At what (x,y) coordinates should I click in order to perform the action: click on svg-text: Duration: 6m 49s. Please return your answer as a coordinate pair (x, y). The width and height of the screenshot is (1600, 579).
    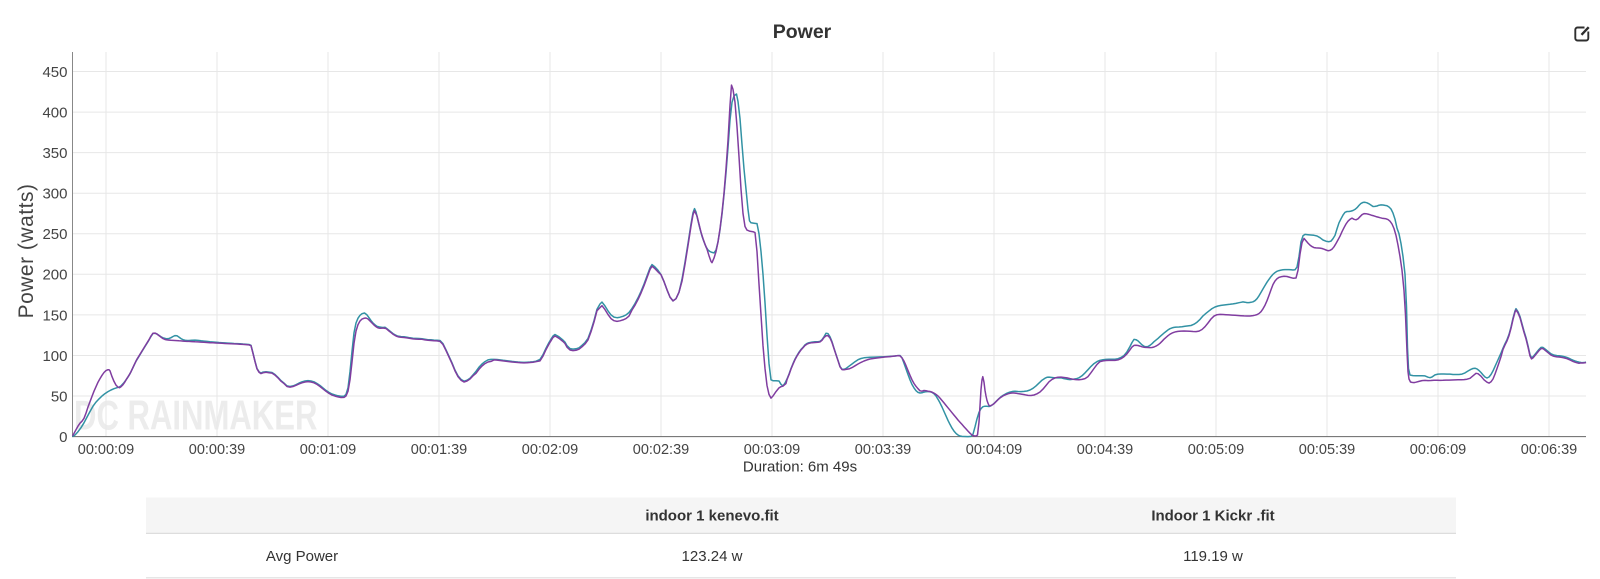
    Looking at the image, I should click on (800, 467).